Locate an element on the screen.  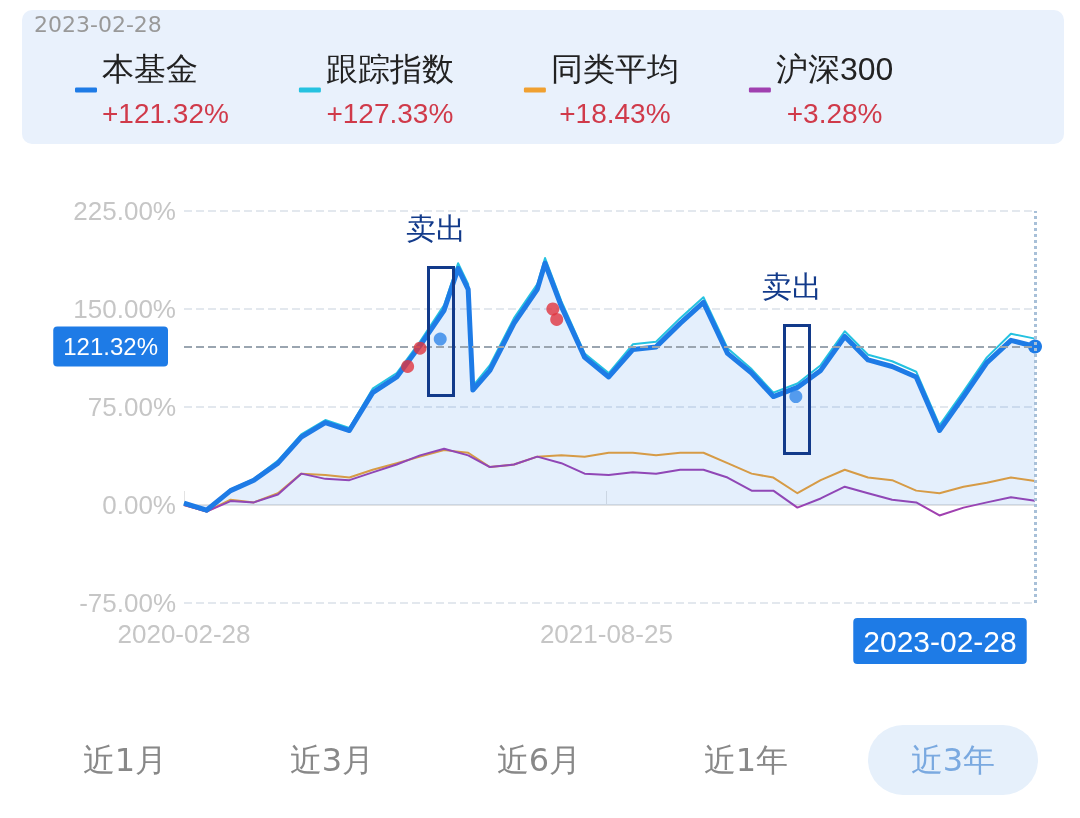
y-tick-label: -75.00% is located at coordinates (127, 603).